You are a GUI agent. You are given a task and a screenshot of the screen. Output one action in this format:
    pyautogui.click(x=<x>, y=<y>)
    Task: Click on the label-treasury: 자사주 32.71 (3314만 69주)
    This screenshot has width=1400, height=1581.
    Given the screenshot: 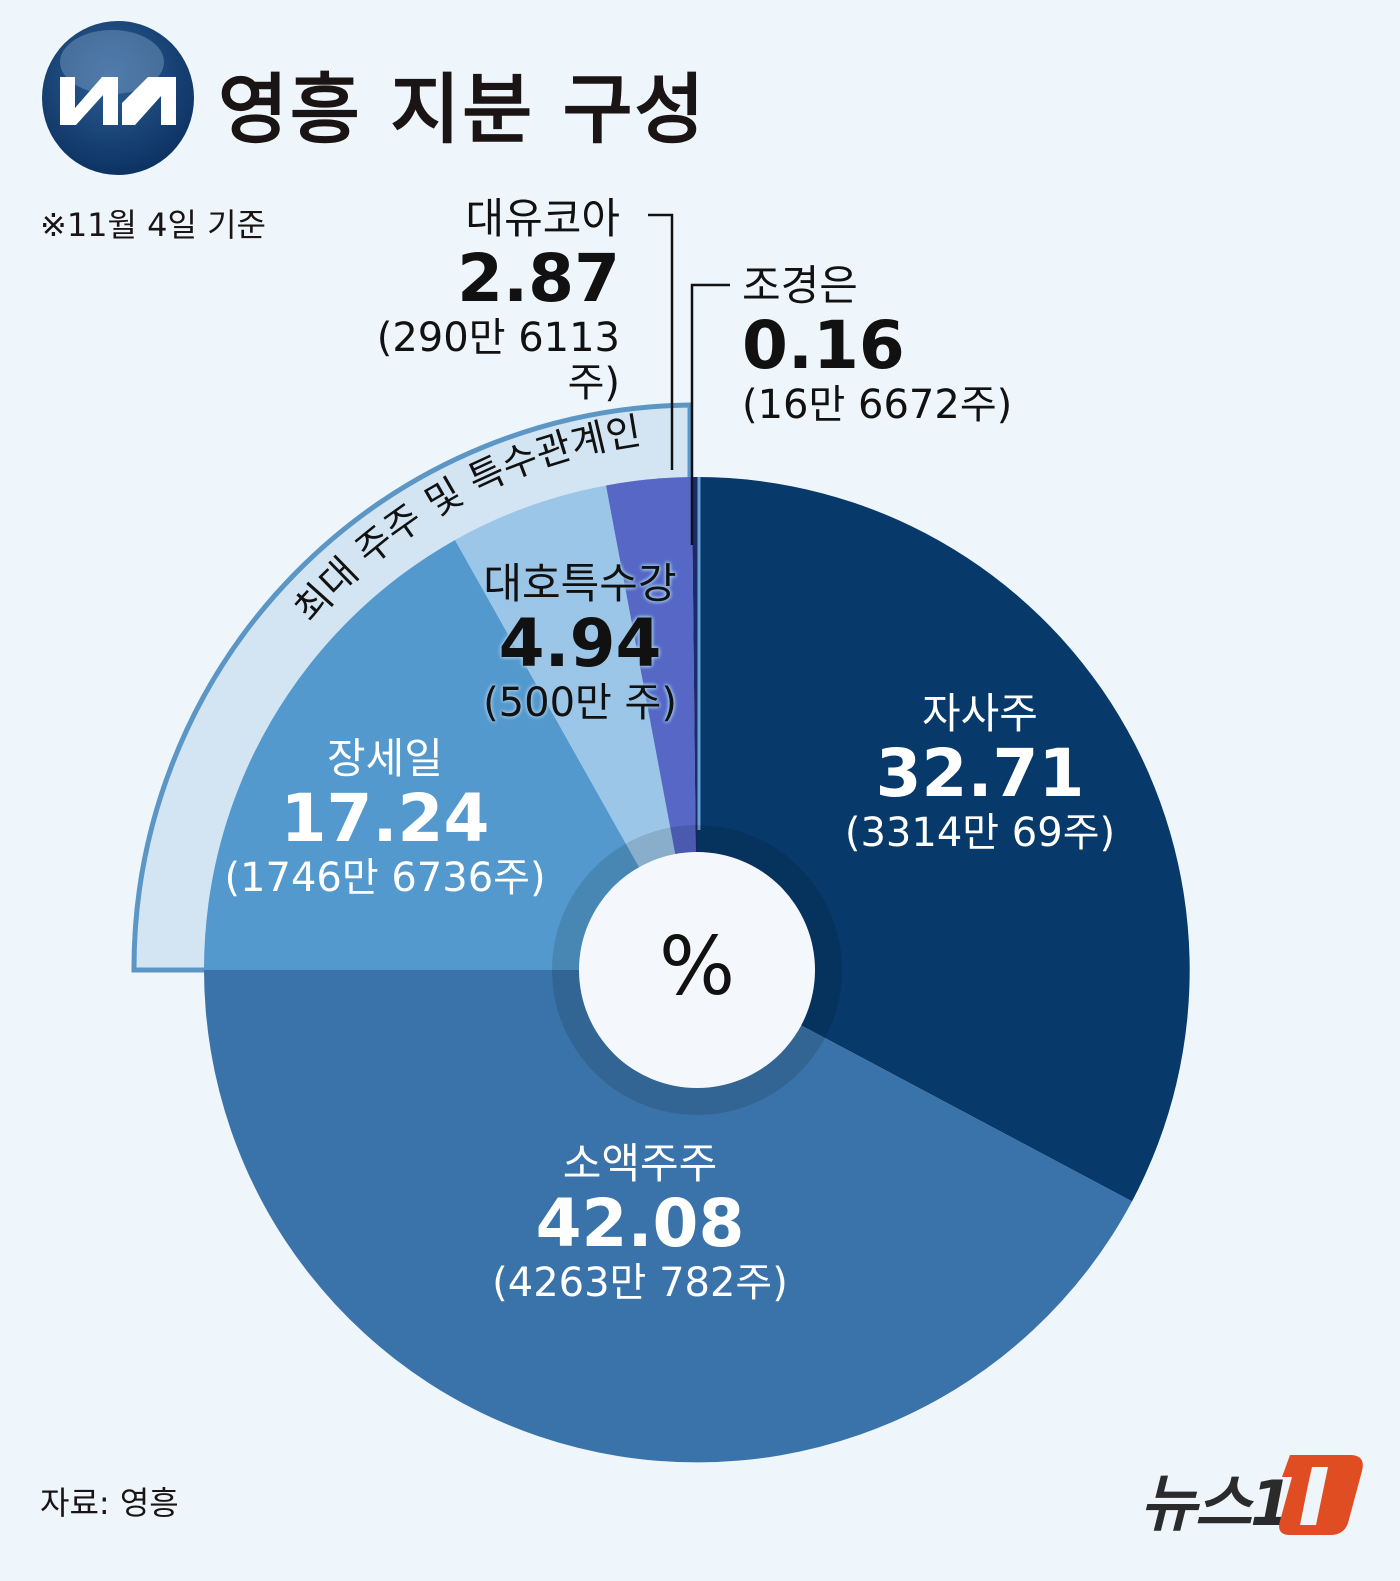 What is the action you would take?
    pyautogui.click(x=980, y=773)
    